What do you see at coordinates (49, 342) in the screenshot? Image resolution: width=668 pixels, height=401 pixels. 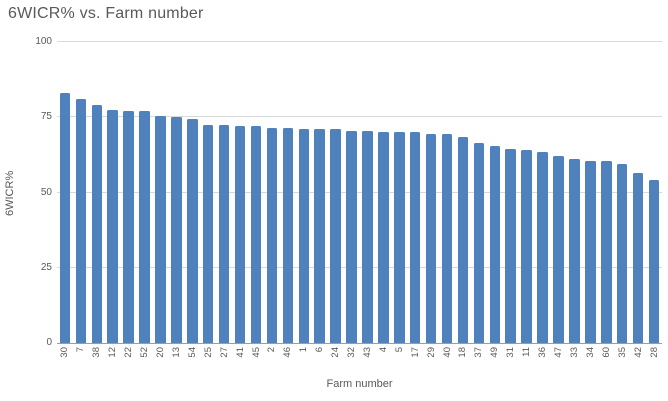 I see `y-tick-label: 0` at bounding box center [49, 342].